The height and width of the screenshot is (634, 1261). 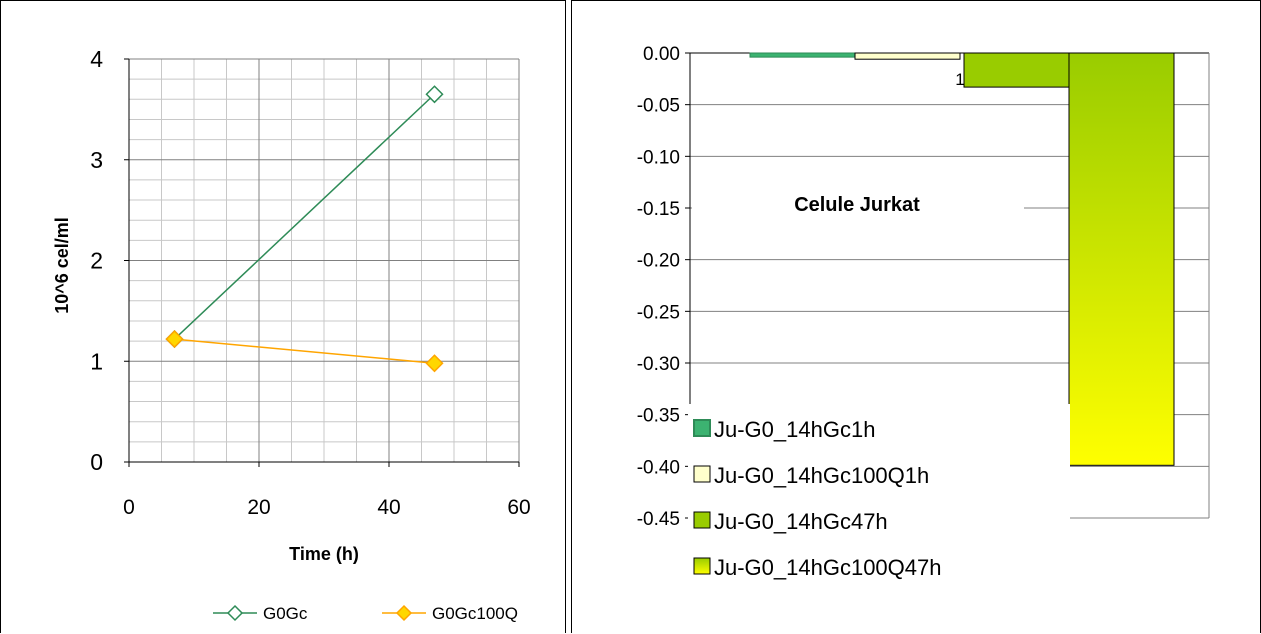 I want to click on legend-label-3: Ju-G0_14hGc100Q47h, so click(x=828, y=567).